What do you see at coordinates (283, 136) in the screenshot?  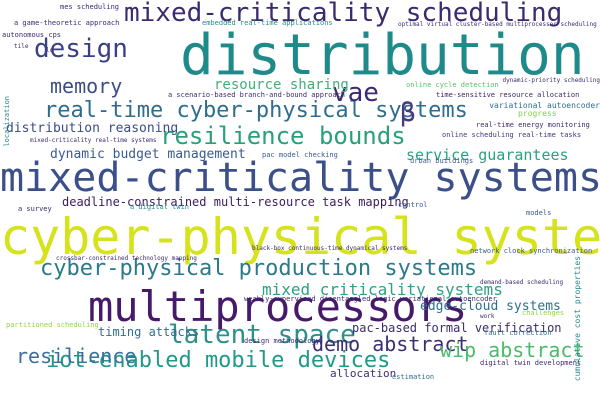 I see `word: resilience bounds` at bounding box center [283, 136].